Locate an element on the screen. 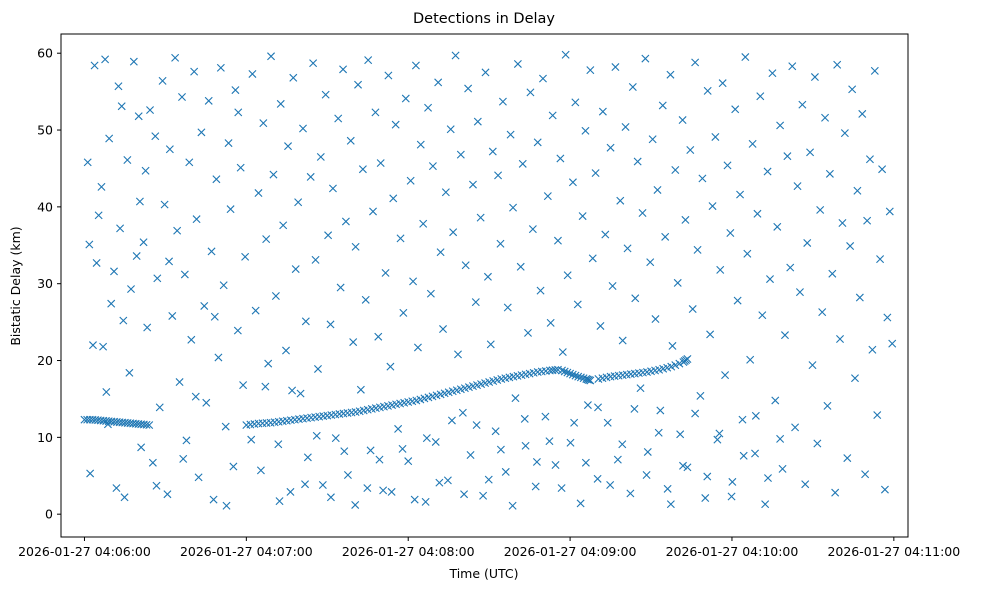 This screenshot has width=989, height=590. y-tick-label: 0 is located at coordinates (49, 514).